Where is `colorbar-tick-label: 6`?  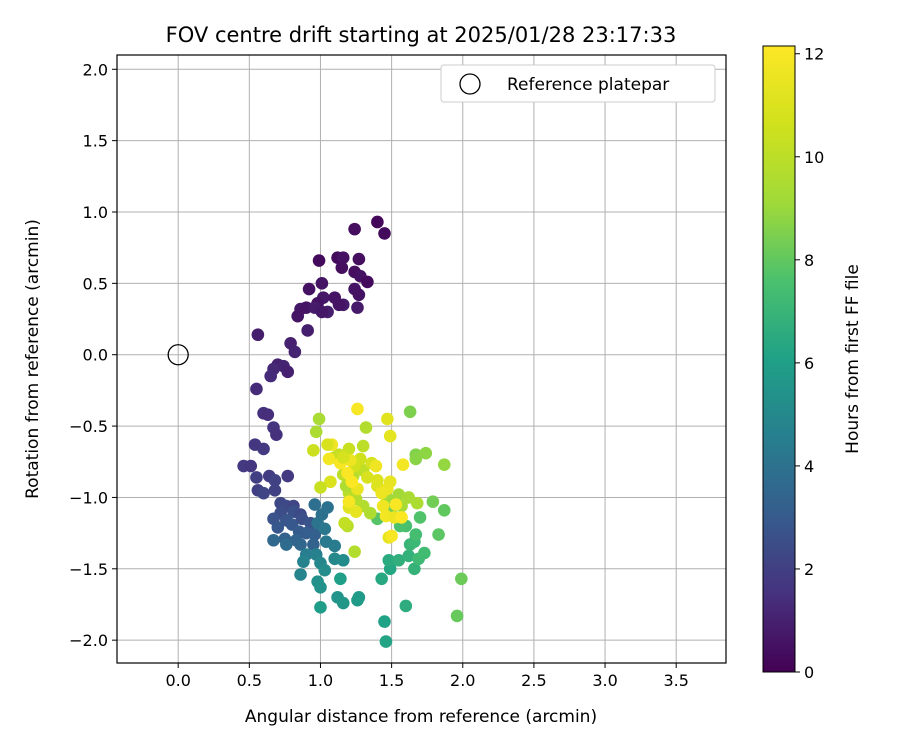
colorbar-tick-label: 6 is located at coordinates (809, 363).